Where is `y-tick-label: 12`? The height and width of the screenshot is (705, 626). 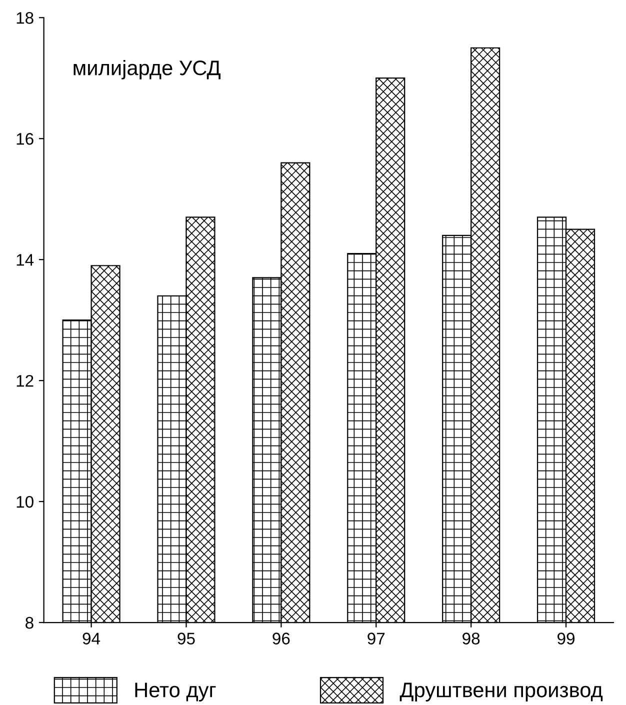 y-tick-label: 12 is located at coordinates (25, 380).